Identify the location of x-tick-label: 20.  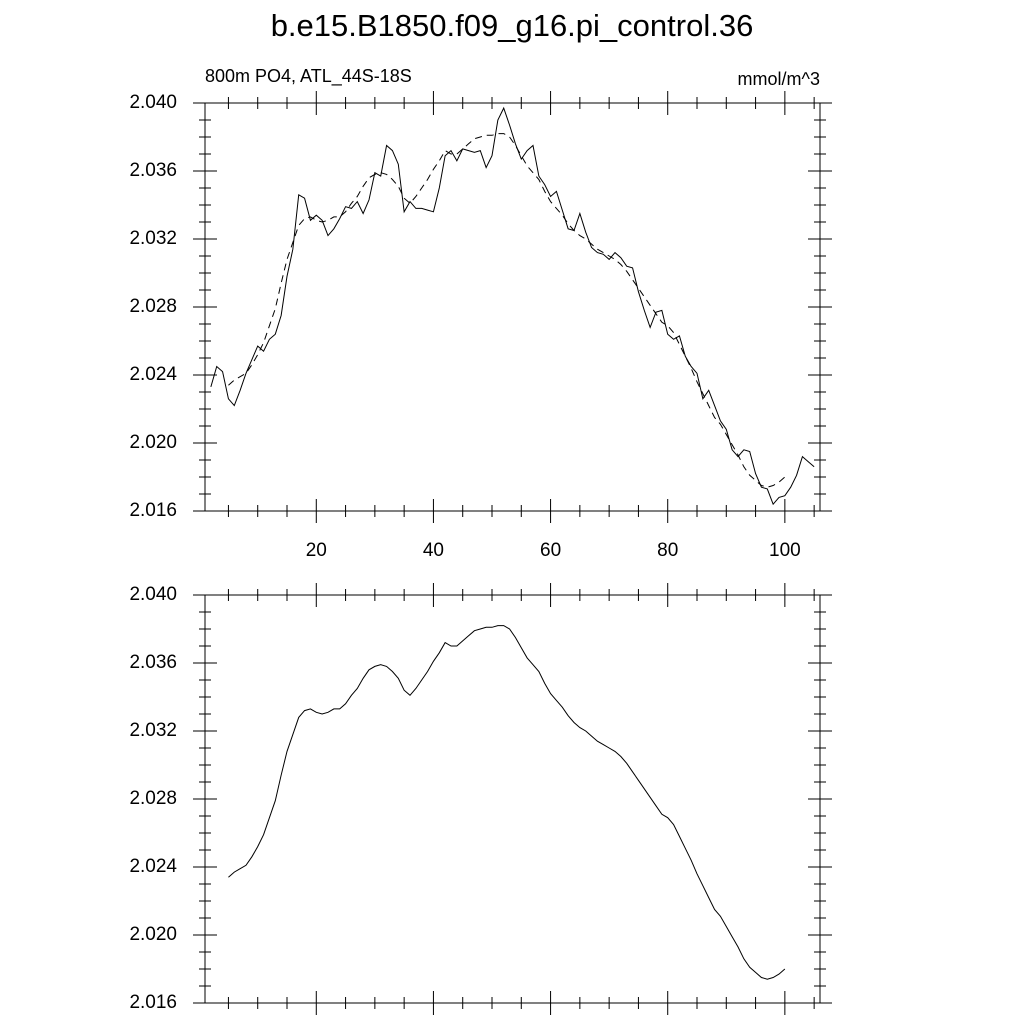
(316, 550).